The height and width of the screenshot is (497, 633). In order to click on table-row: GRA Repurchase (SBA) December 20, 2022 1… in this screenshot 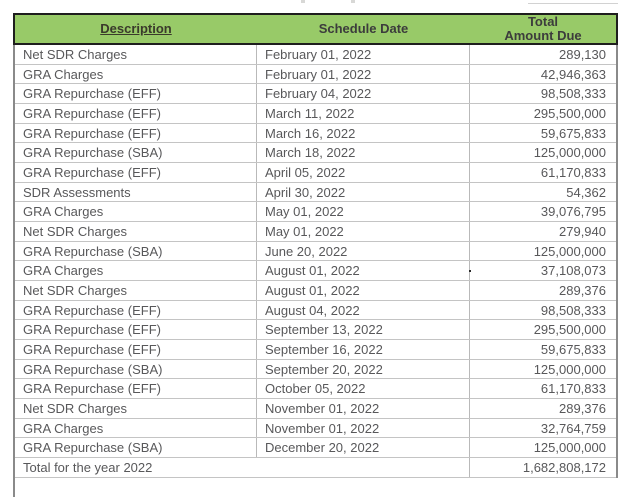, I will do `click(315, 448)`.